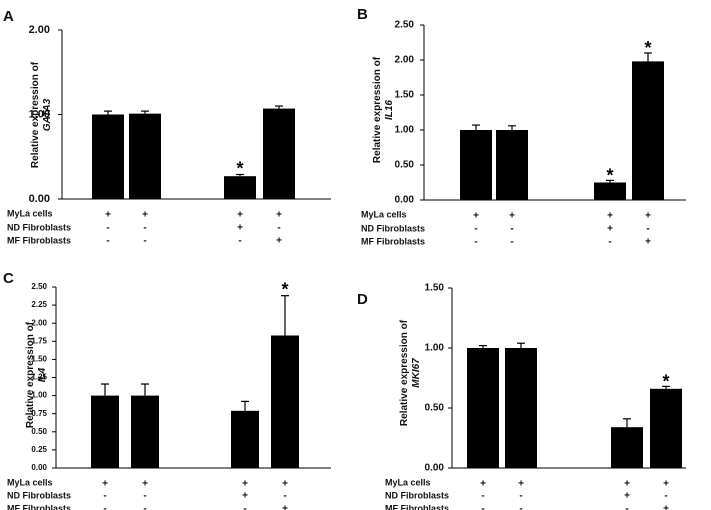 The height and width of the screenshot is (510, 711). Describe the element at coordinates (416, 373) in the screenshot. I see `y-axis-title-gene: MKI67` at that location.